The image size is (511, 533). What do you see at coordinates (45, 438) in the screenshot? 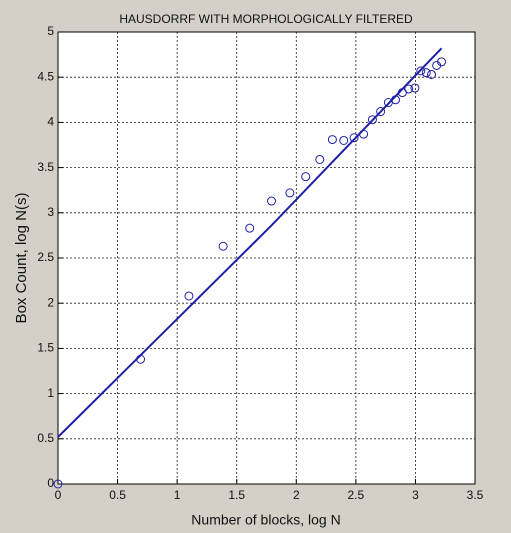
I see `y-tick-label: 0.5` at bounding box center [45, 438].